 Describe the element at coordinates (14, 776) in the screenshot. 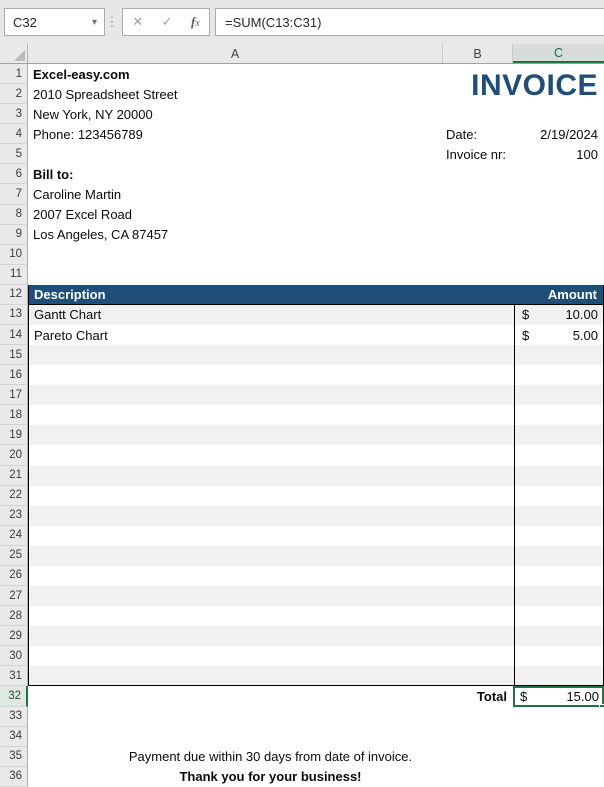

I see `row-header-36: 36` at that location.